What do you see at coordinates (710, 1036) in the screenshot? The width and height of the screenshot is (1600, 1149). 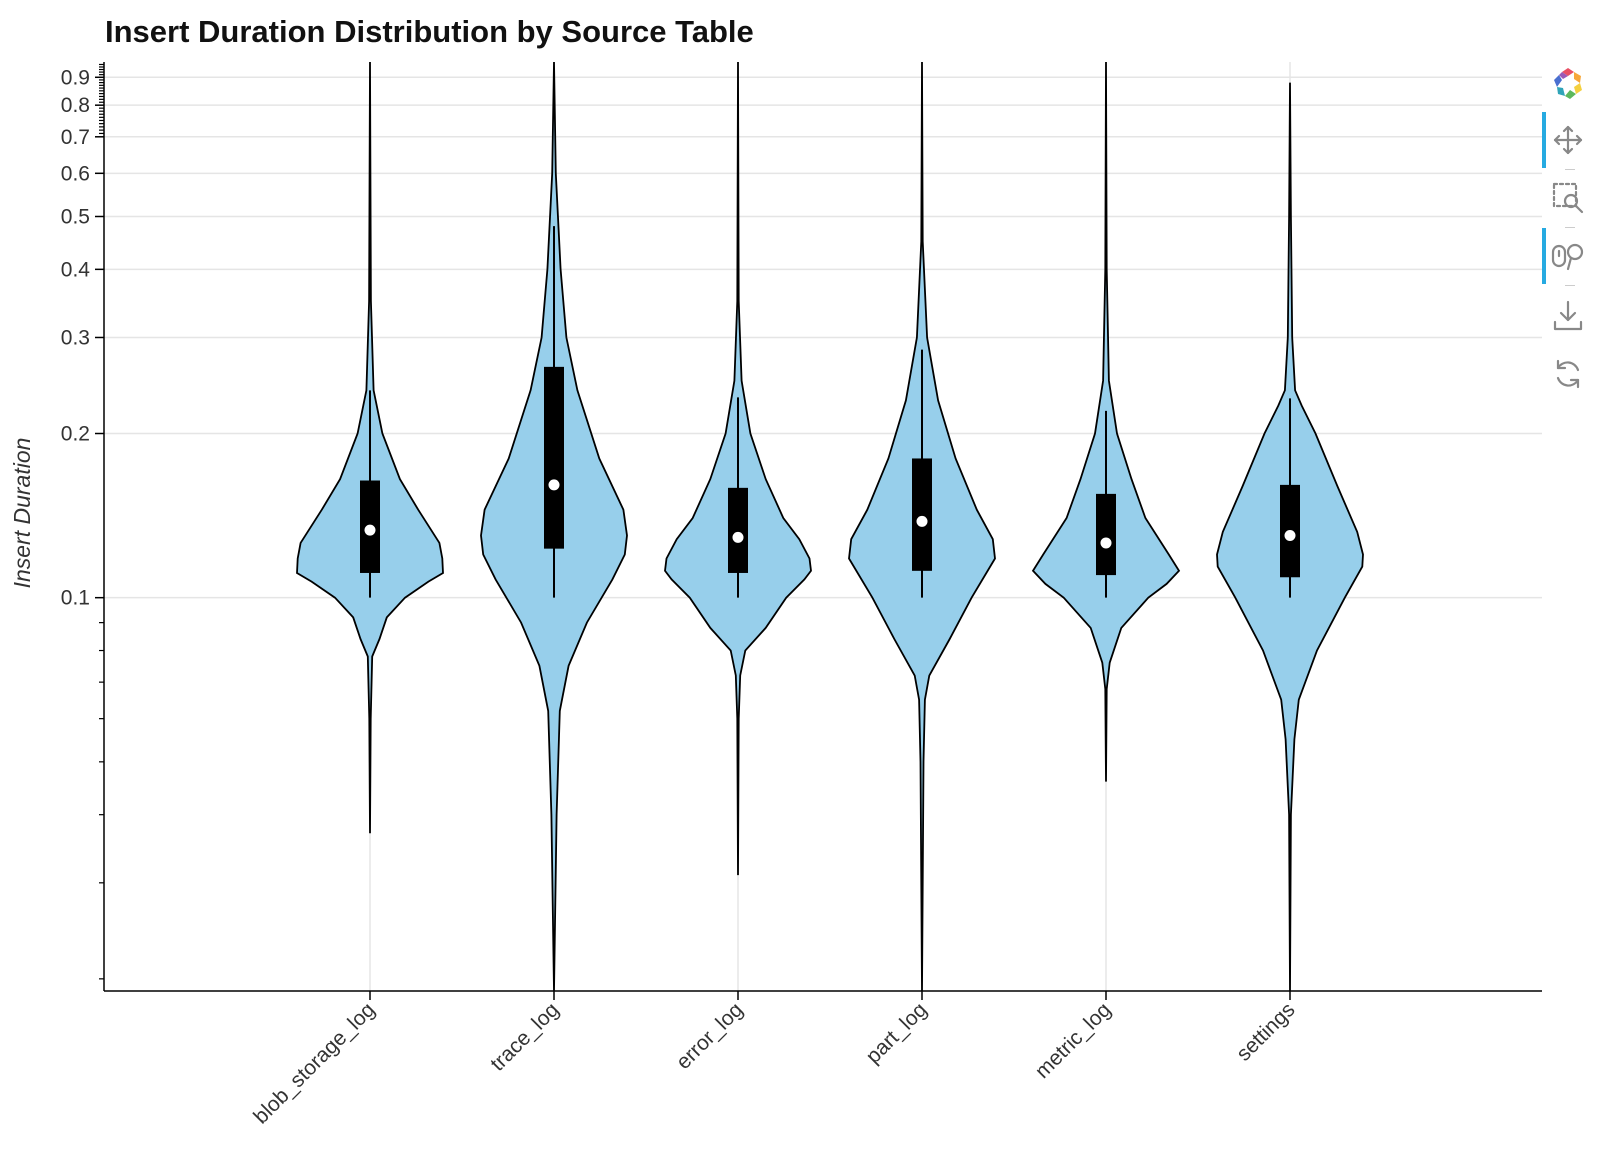 I see `x-tick-label: error_log` at bounding box center [710, 1036].